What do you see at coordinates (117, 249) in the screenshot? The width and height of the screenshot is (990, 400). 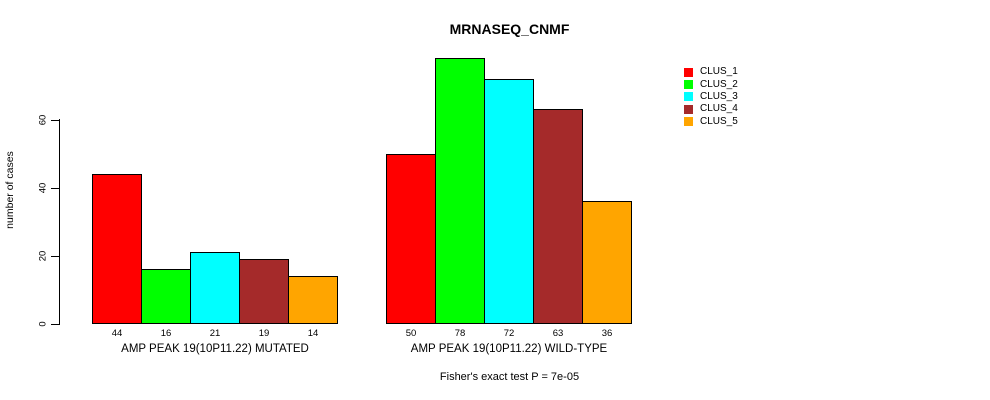 I see `bar-clus_1-group1` at bounding box center [117, 249].